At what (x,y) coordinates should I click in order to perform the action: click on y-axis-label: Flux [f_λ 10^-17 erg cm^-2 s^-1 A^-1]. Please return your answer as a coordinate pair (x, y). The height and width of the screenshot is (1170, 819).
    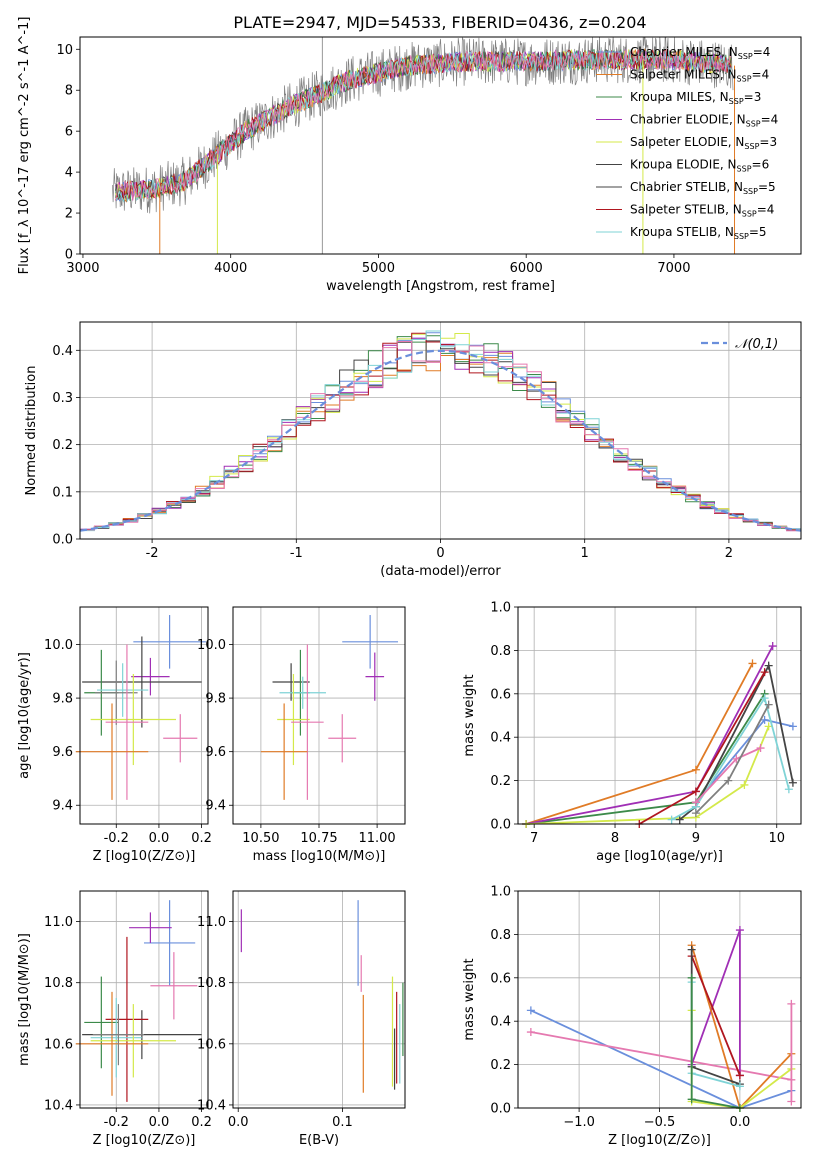
    Looking at the image, I should click on (24, 146).